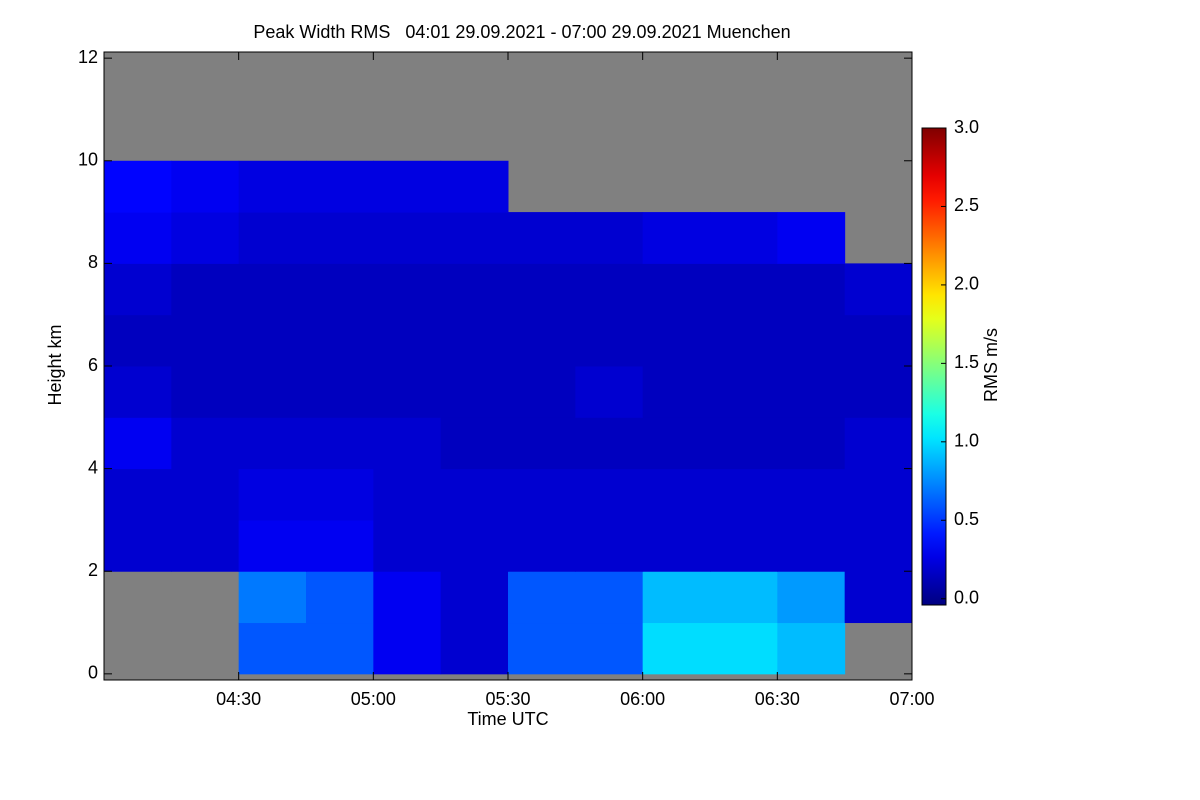  What do you see at coordinates (991, 365) in the screenshot?
I see `colorbar-label: RMS m/s` at bounding box center [991, 365].